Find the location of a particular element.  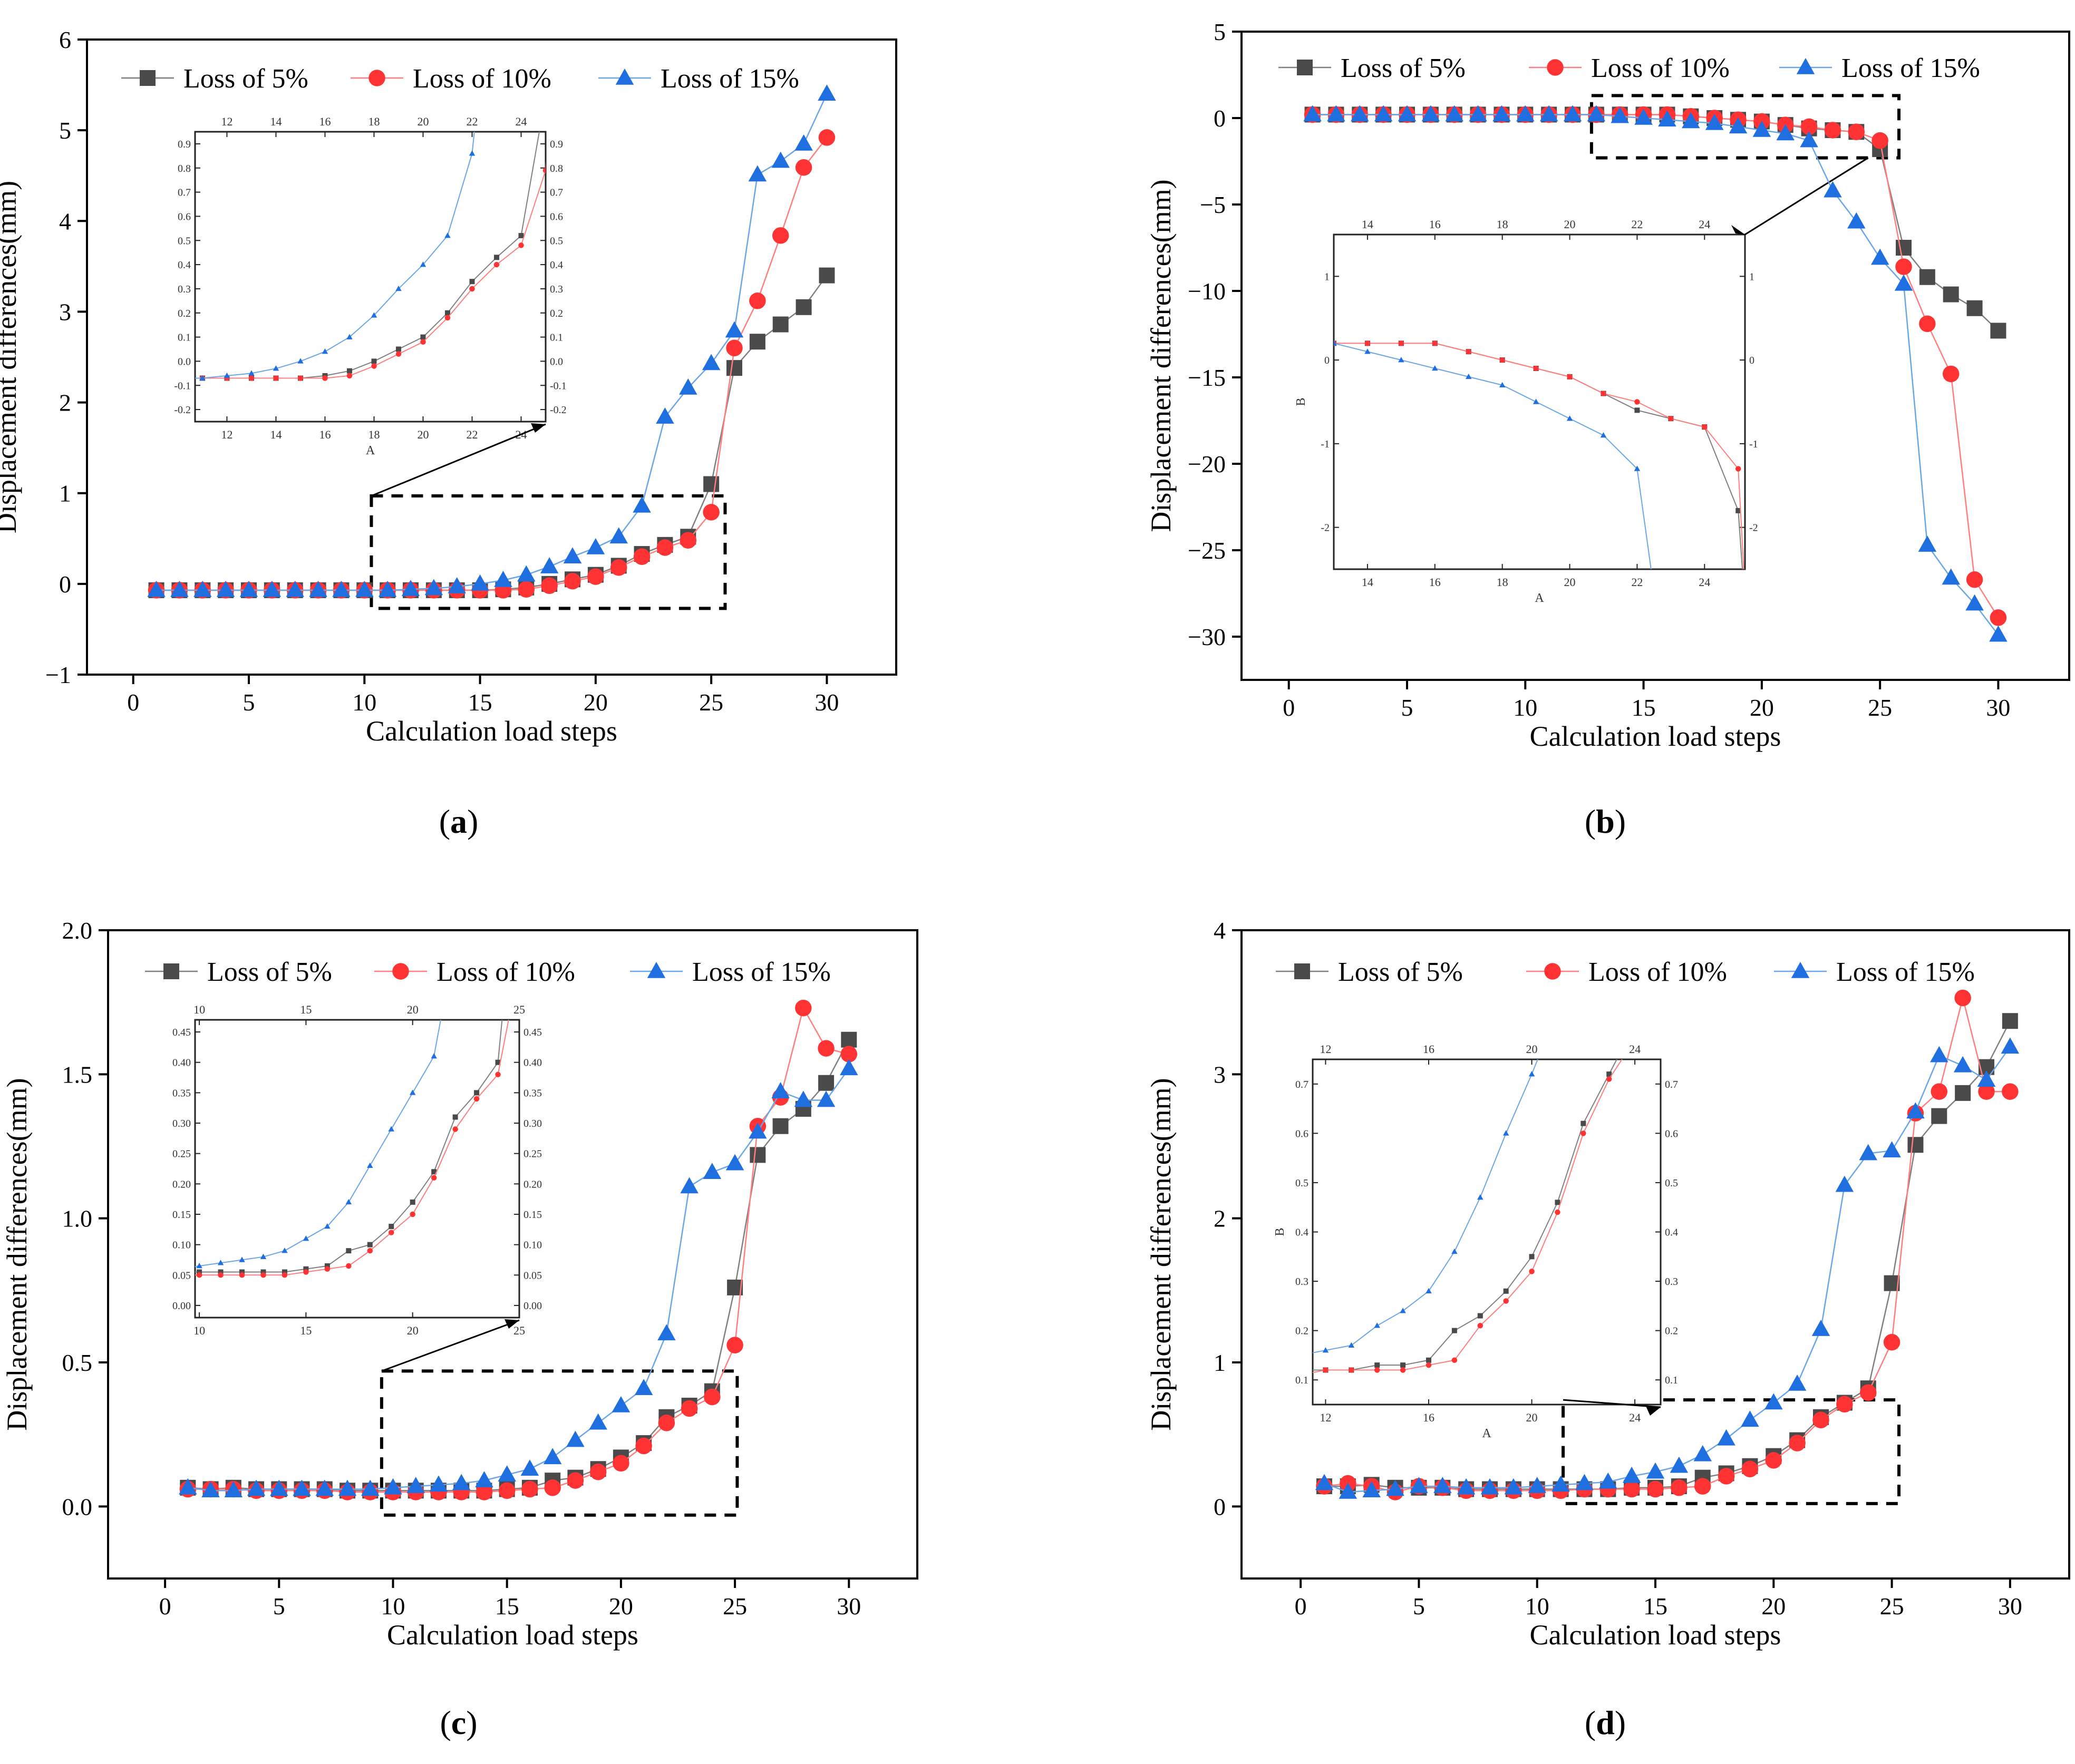

inset-series-group is located at coordinates (352, 1149).